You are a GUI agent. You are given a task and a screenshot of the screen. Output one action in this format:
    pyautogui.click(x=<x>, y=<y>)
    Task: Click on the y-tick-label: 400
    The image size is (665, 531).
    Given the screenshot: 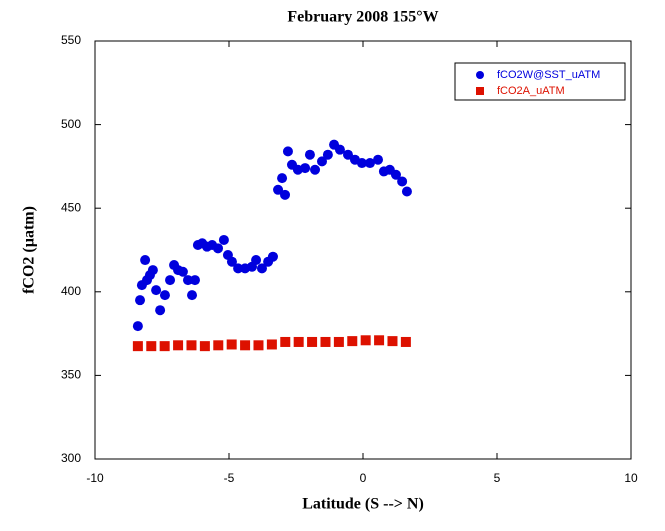 What is the action you would take?
    pyautogui.click(x=71, y=291)
    